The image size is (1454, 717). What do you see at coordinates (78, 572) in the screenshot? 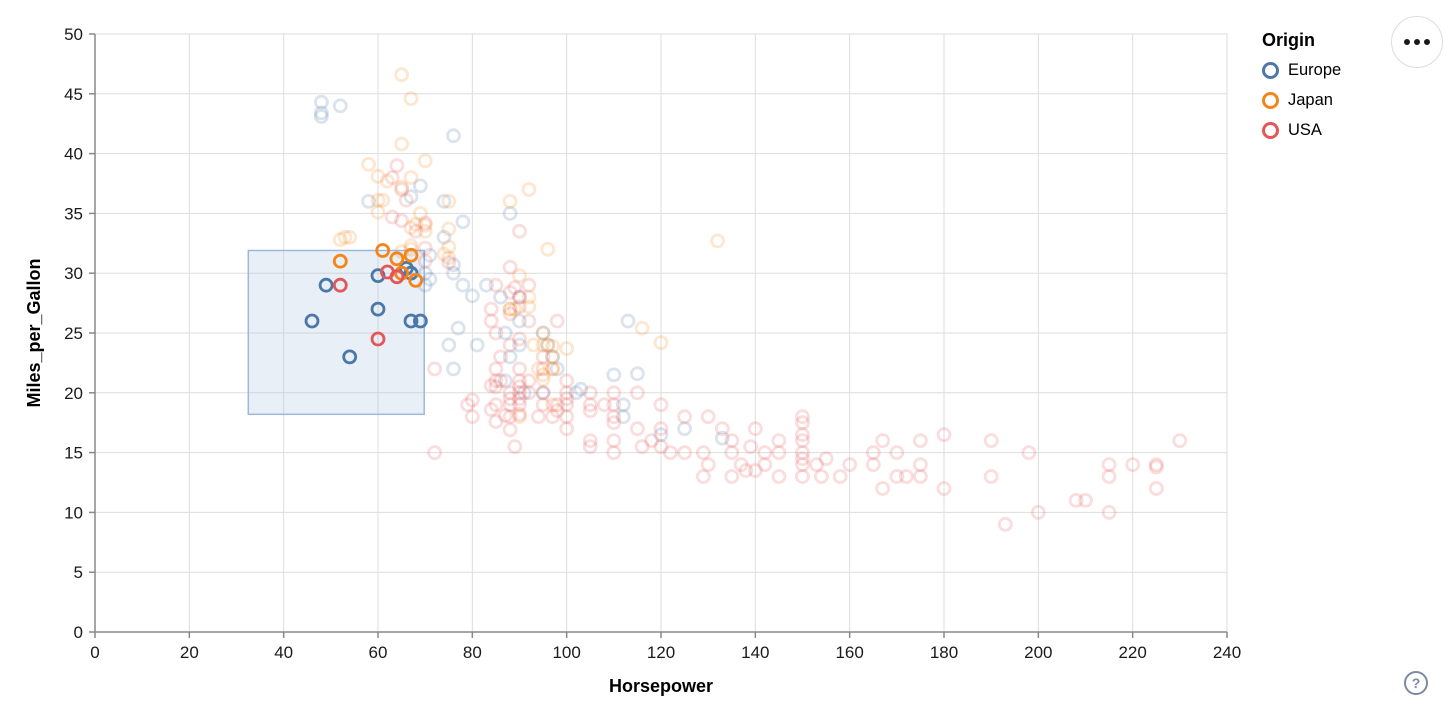
I see `svg-text: 5` at bounding box center [78, 572].